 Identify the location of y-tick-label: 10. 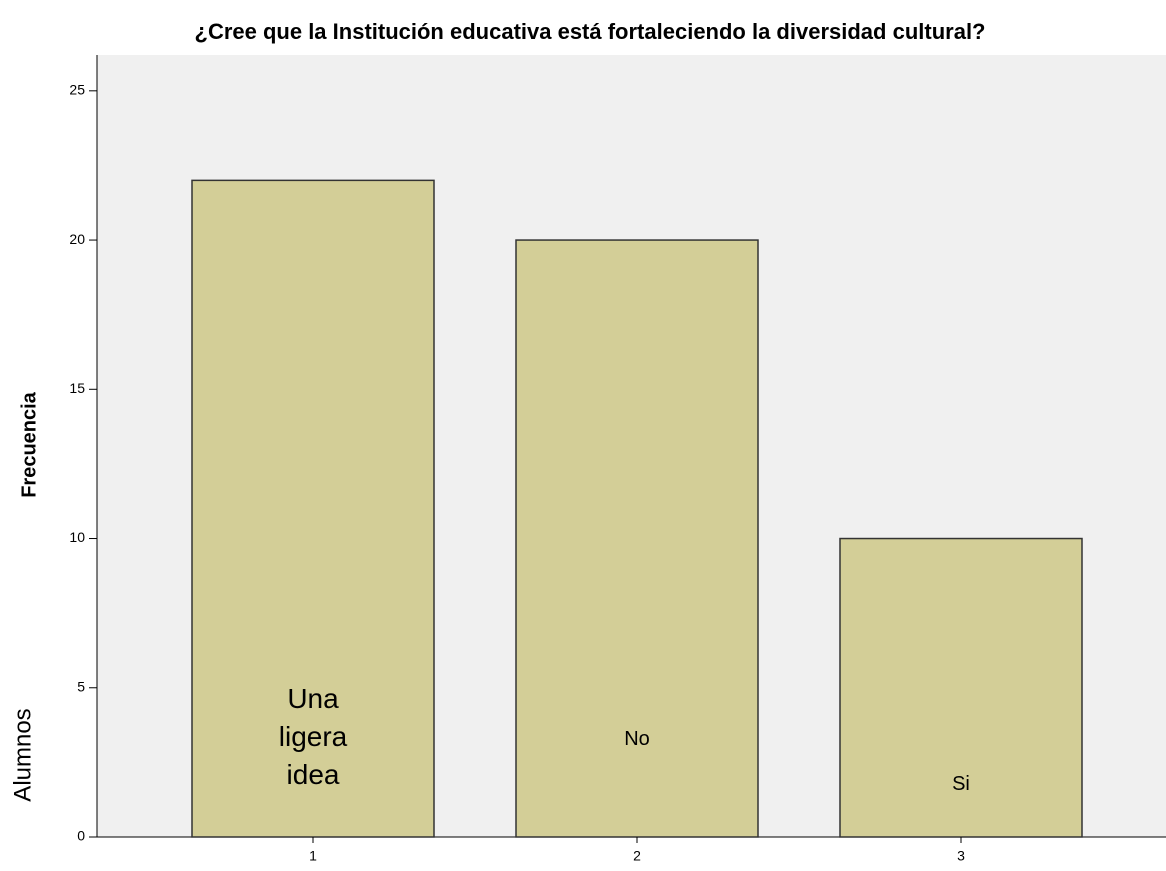
(77, 537).